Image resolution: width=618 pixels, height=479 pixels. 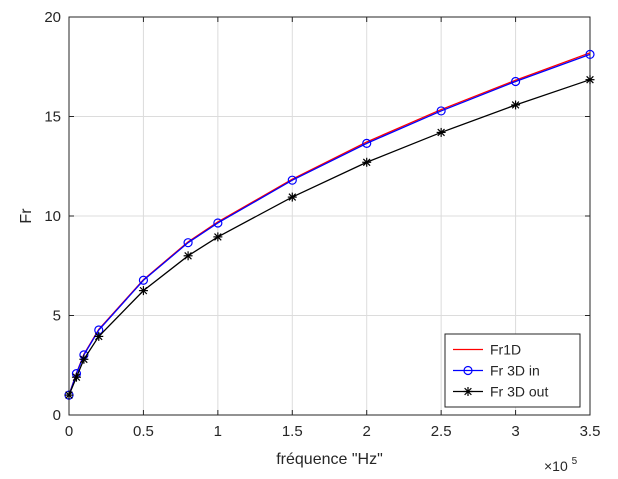 What do you see at coordinates (52, 216) in the screenshot?
I see `y-tick-label: 10` at bounding box center [52, 216].